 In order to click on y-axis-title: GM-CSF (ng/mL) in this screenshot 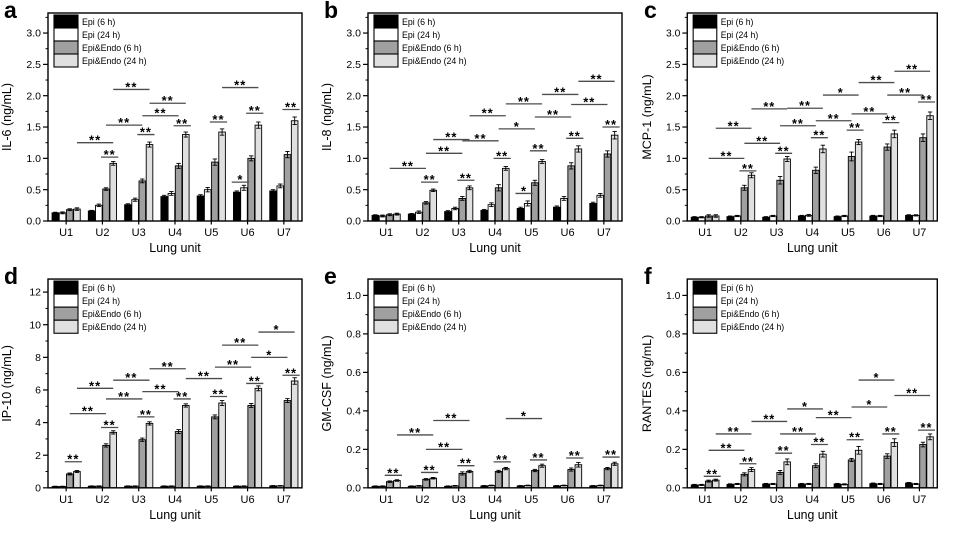, I will do `click(327, 383)`.